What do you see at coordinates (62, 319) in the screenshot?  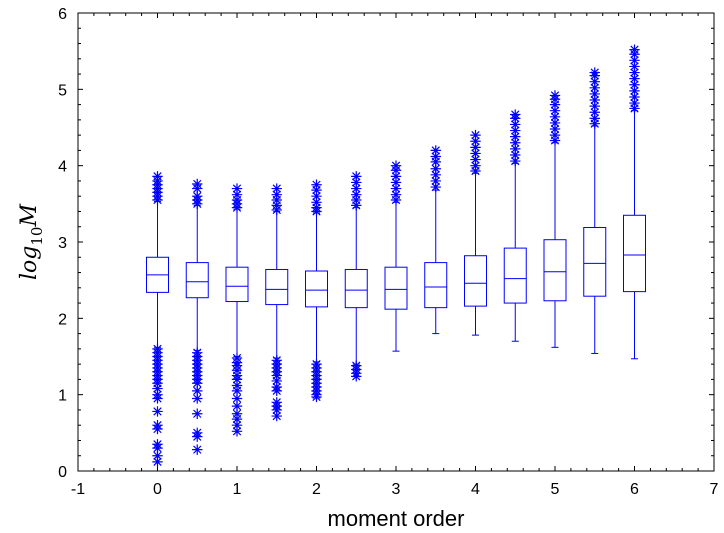 I see `y-tick-label: 2` at bounding box center [62, 319].